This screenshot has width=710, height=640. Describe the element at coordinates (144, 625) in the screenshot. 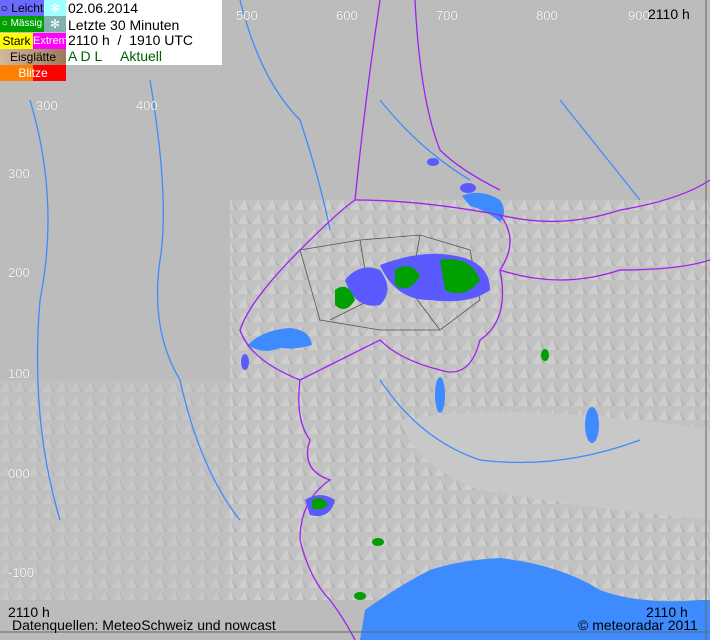

I see `data-sources: Datenquellen: MeteoSchweiz und nowcast` at that location.